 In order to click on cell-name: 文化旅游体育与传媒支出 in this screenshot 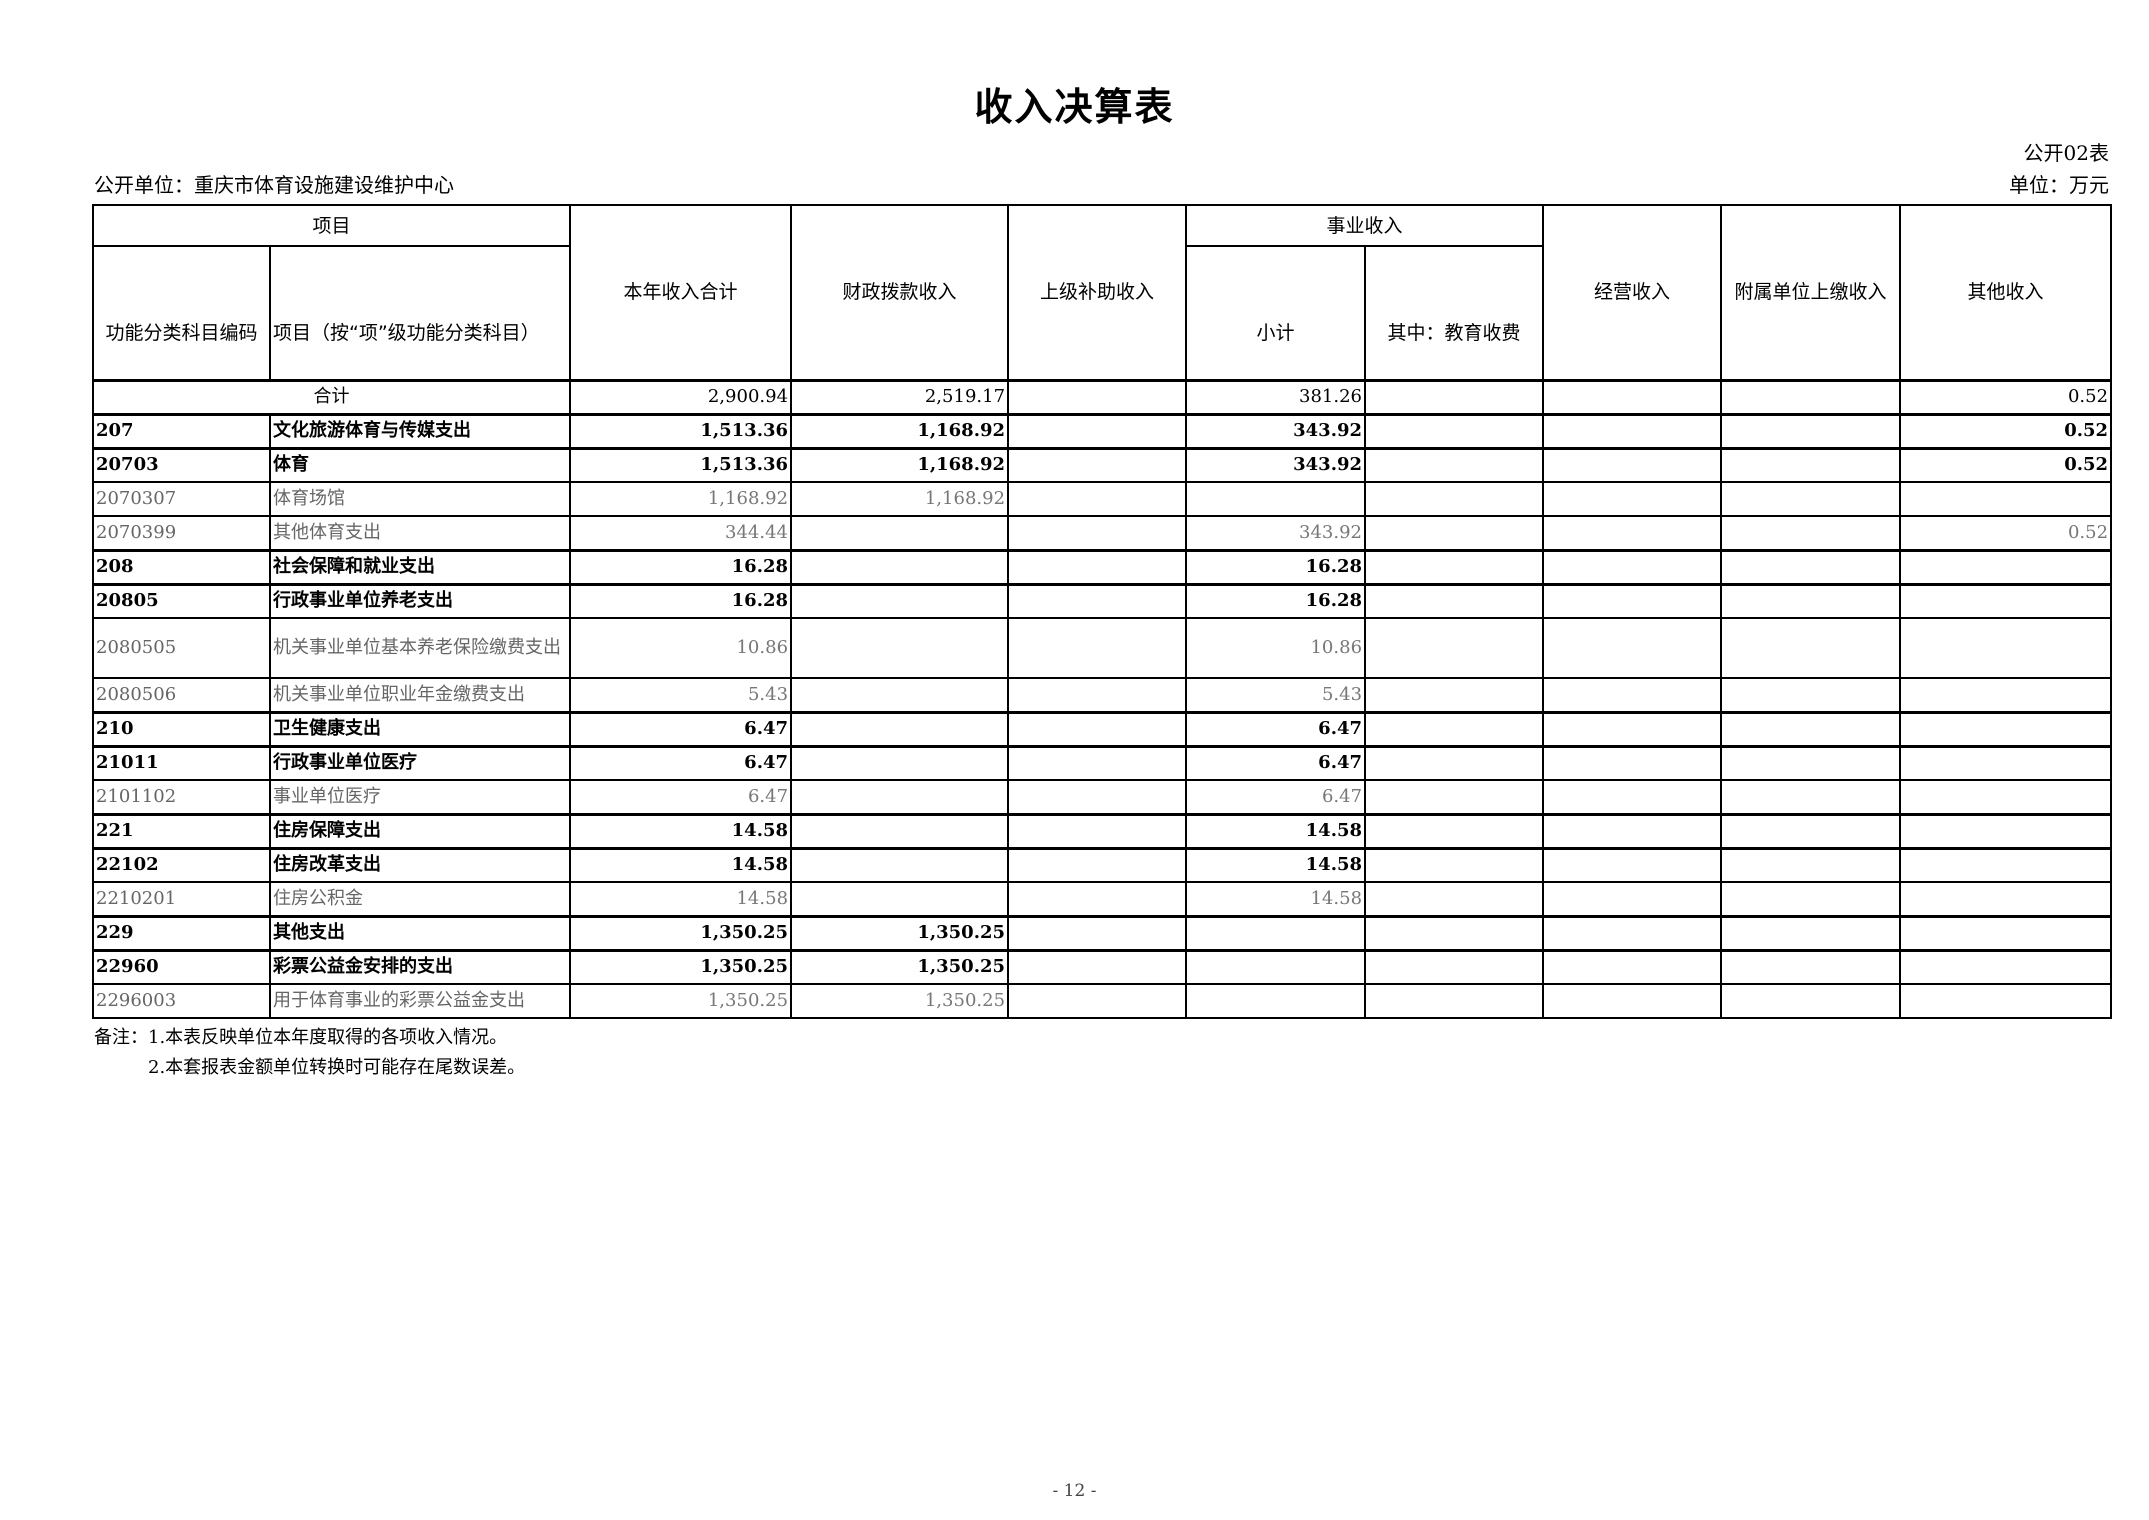, I will do `click(420, 430)`.